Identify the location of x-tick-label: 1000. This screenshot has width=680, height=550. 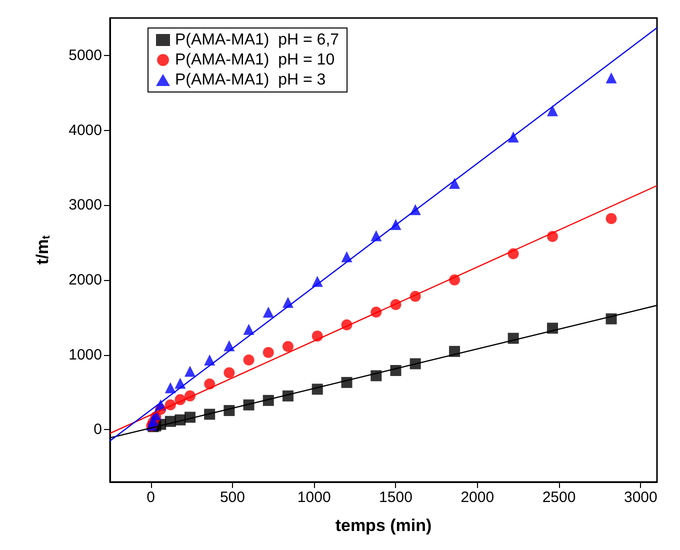
(314, 497).